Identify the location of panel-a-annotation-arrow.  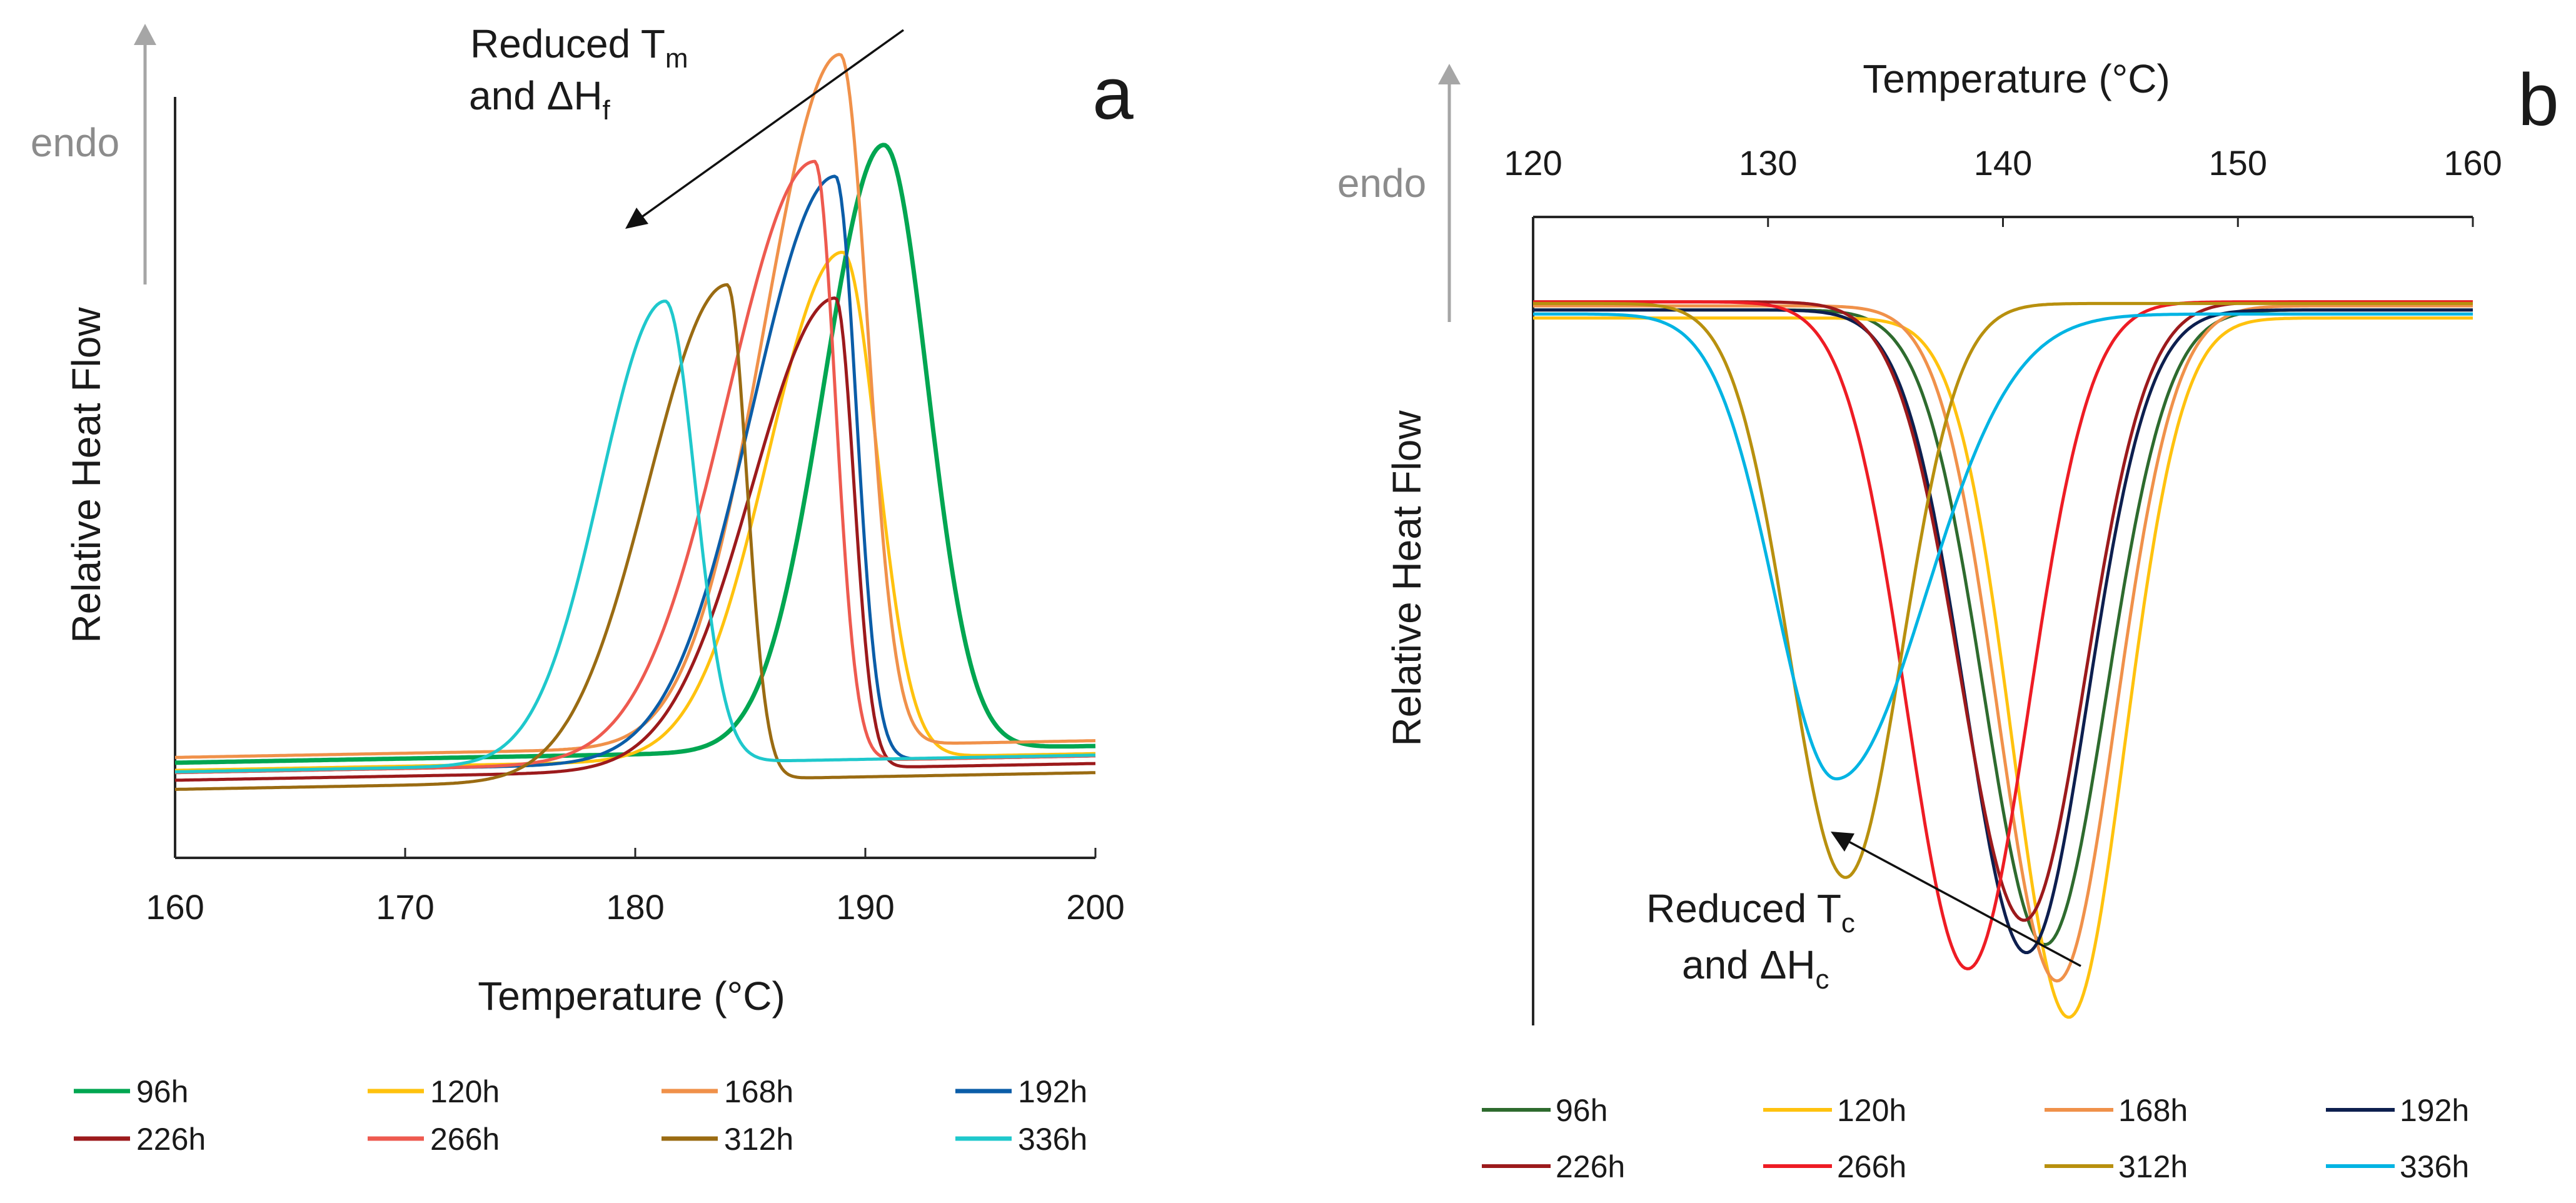
(772, 124).